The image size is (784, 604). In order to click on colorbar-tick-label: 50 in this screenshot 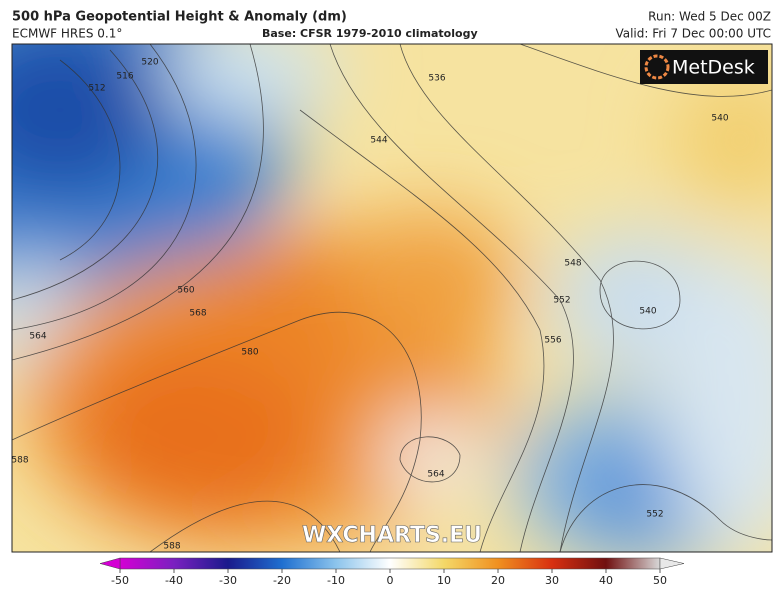, I will do `click(660, 580)`.